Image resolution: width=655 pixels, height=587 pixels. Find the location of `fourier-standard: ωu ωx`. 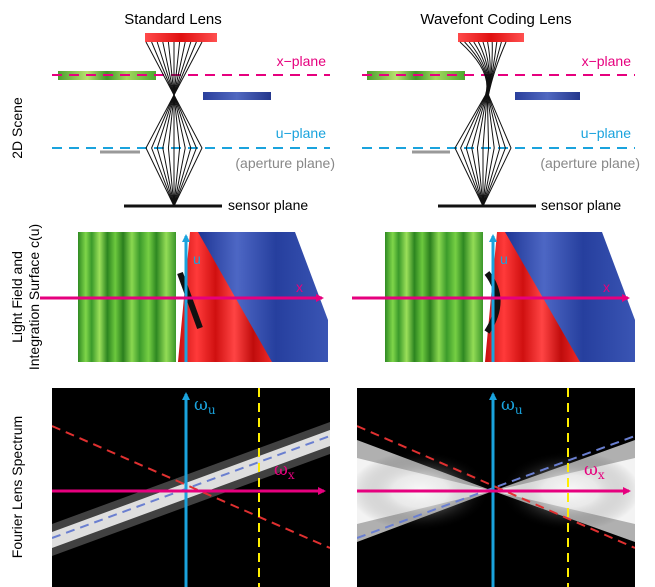

fourier-standard: ωu ωx is located at coordinates (191, 487).